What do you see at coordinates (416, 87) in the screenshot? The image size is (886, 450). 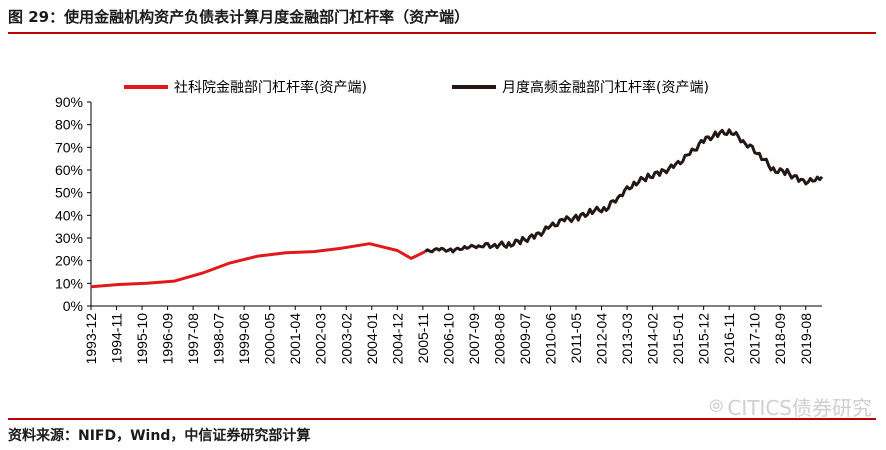 I see `chart-legend: 社科院金融部门杠杆率(资产端) 月度高频金融部门杠杆率(资产端)` at bounding box center [416, 87].